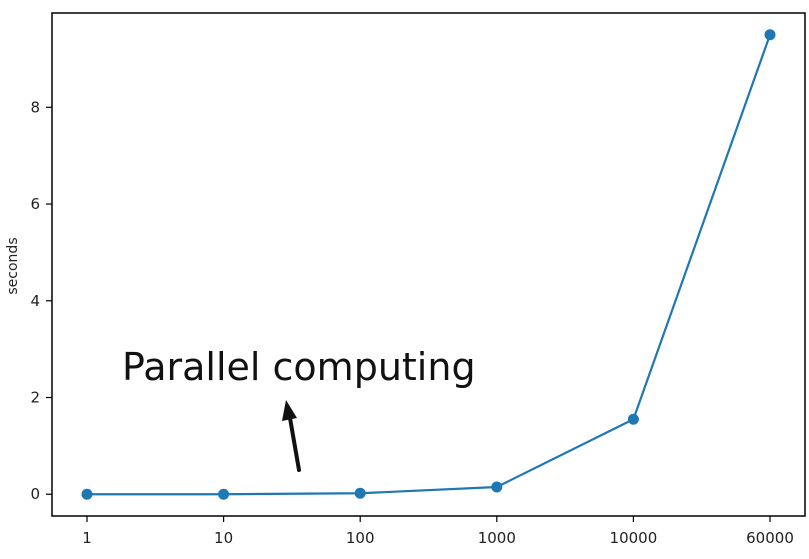 The image size is (809, 559). Describe the element at coordinates (35, 398) in the screenshot. I see `y-tick-label: 2` at that location.